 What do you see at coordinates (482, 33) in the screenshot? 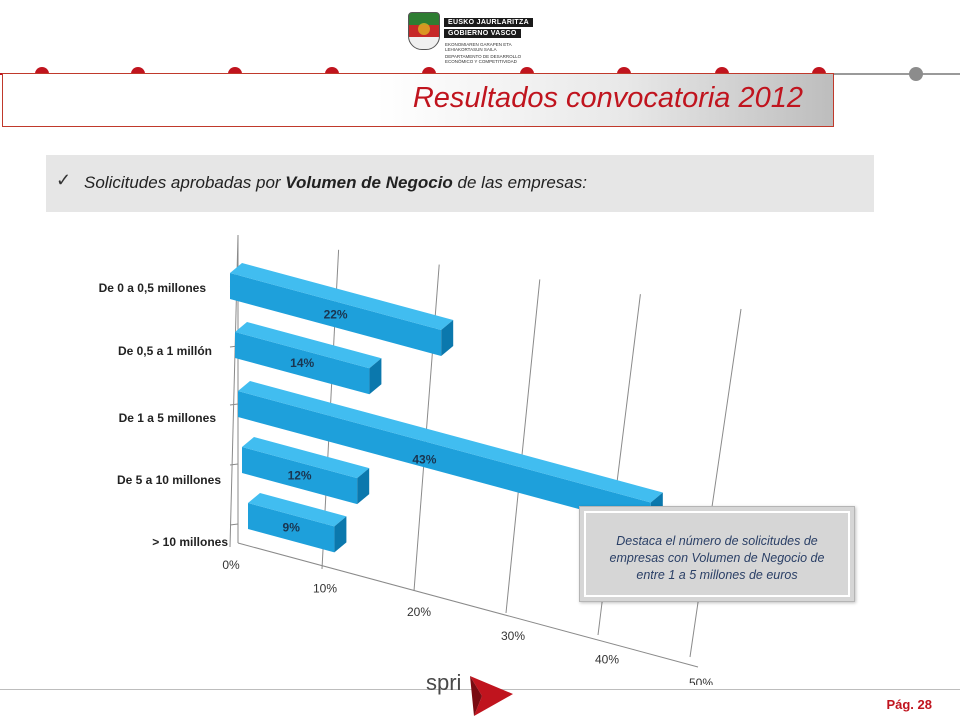
I see `logo-line2: GOBIERNO VASCO` at bounding box center [482, 33].